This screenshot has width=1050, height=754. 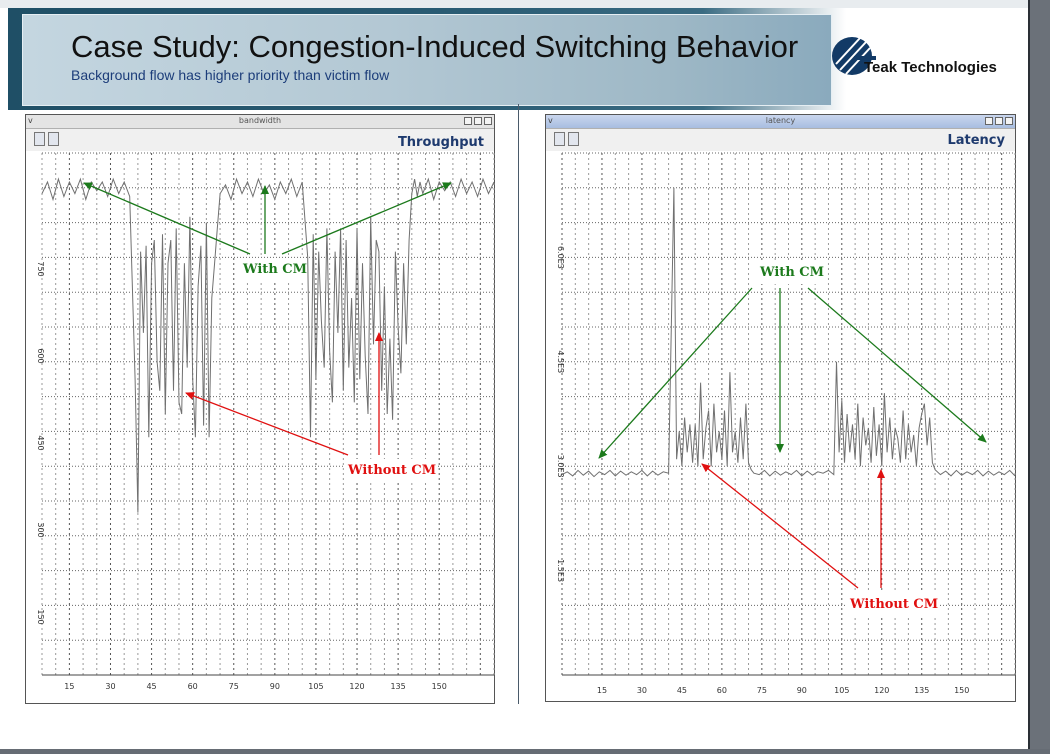 What do you see at coordinates (560, 361) in the screenshot?
I see `y-tick-label: 4.5E3` at bounding box center [560, 361].